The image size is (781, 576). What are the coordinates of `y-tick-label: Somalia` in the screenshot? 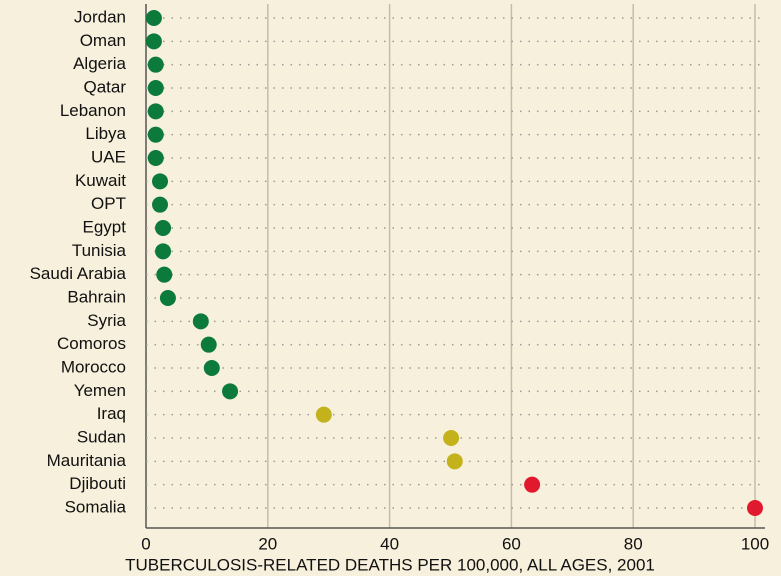 It's located at (96, 506).